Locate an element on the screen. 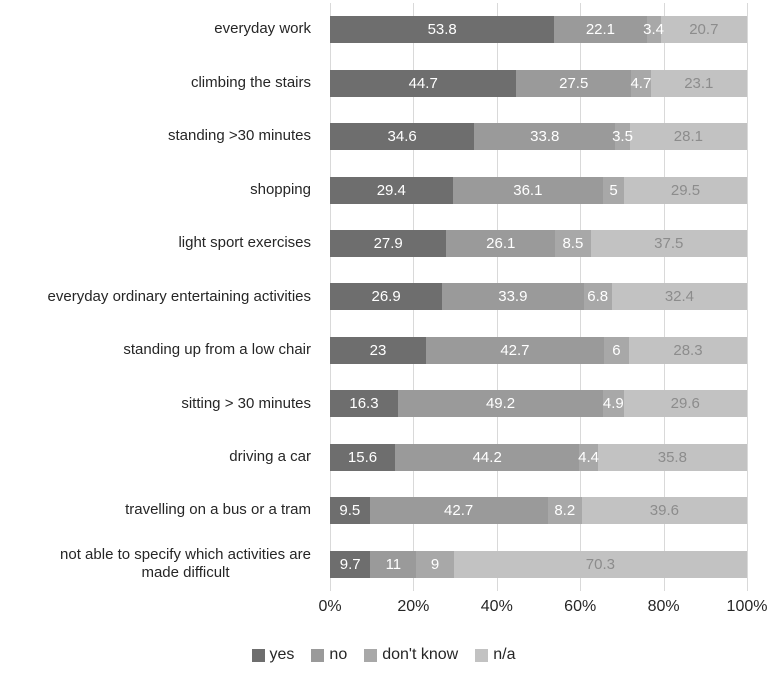 The image size is (767, 676). bar-value-label: 36.1 is located at coordinates (528, 190).